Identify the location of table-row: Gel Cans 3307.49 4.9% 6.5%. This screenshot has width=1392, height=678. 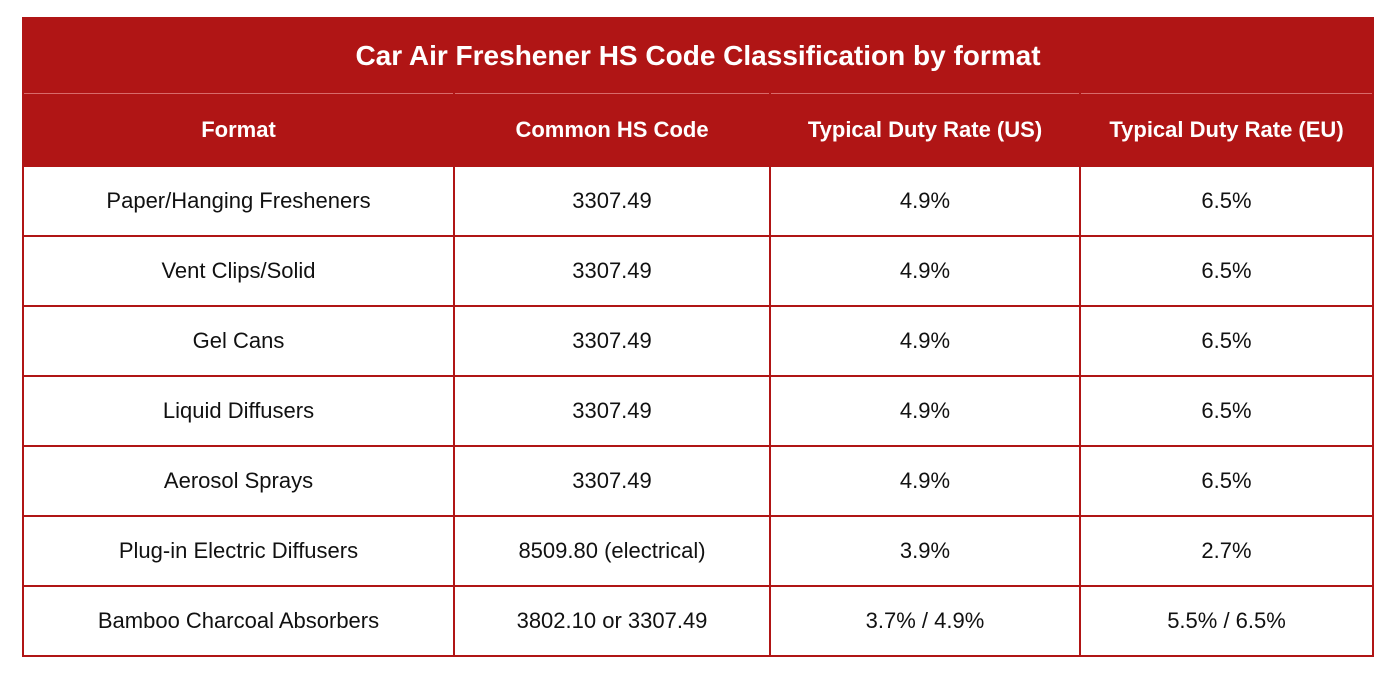
(698, 341).